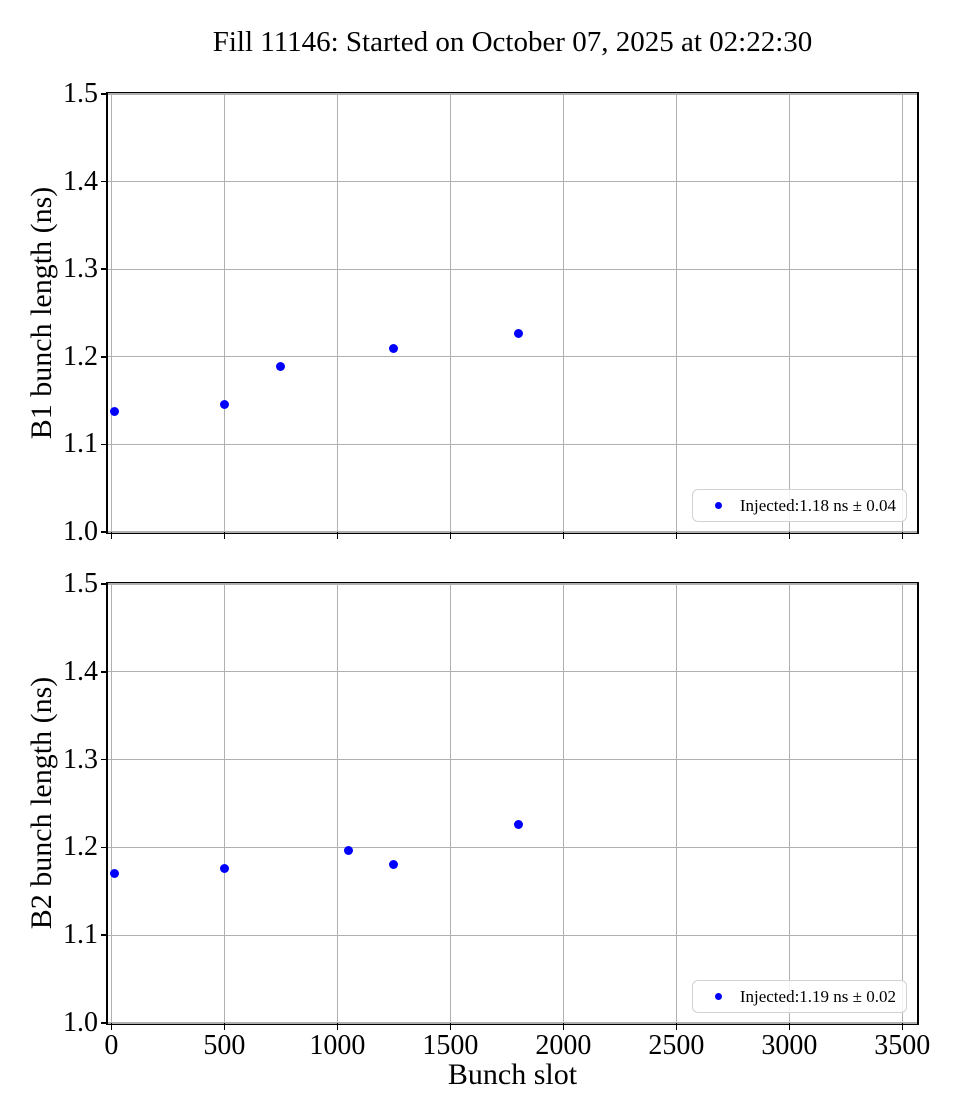  I want to click on x-tick-label: 0, so click(111, 1045).